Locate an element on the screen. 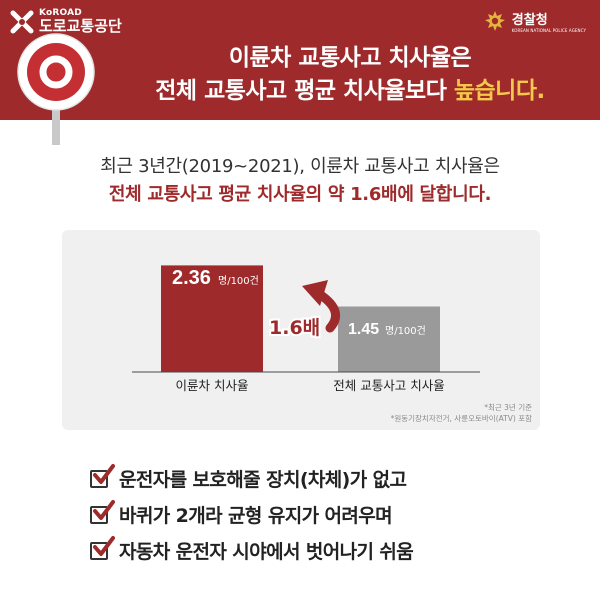  checklist-item: 바퀴가 2개라 균형 유지가 어려우며 is located at coordinates (251, 514).